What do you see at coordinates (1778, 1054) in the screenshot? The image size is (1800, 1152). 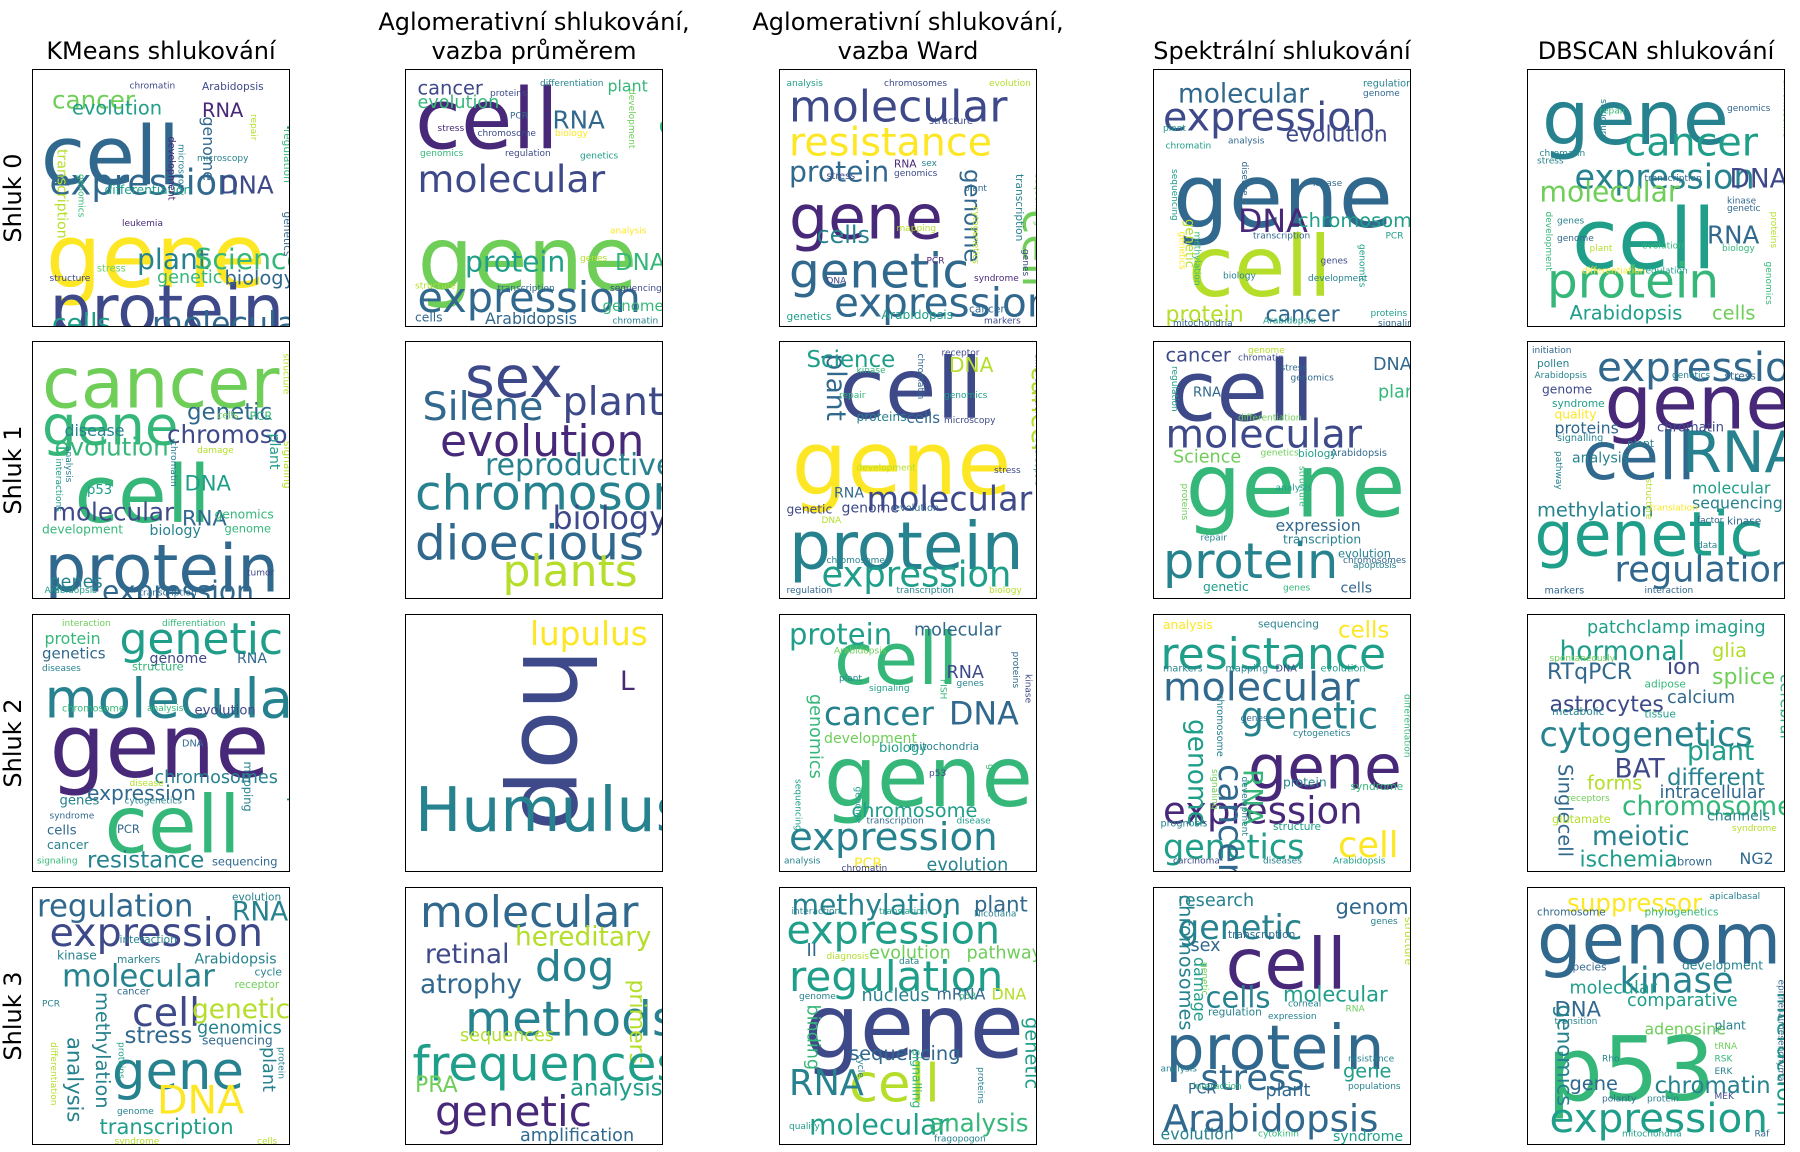 I see `word: interaction` at bounding box center [1778, 1054].